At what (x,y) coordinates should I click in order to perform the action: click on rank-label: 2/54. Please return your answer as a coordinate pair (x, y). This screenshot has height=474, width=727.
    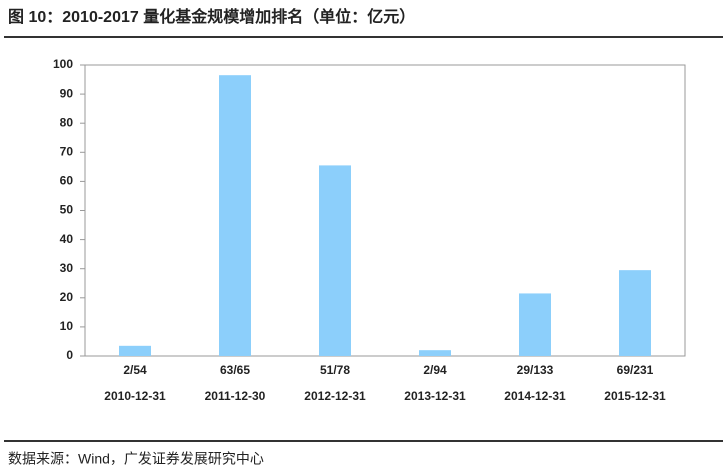
    Looking at the image, I should click on (135, 370).